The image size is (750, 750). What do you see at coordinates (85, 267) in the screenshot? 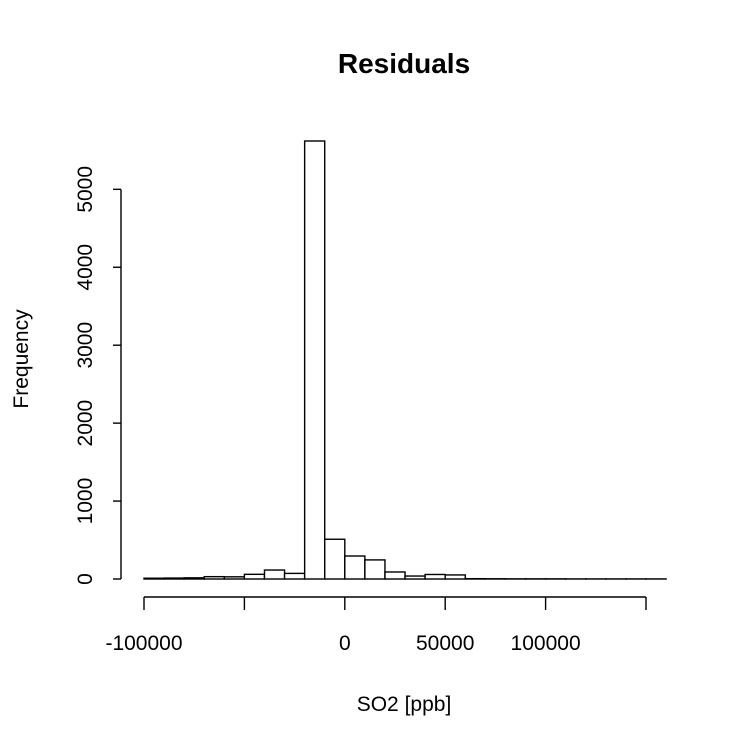
I see `y-tick-label: 4000` at bounding box center [85, 267].